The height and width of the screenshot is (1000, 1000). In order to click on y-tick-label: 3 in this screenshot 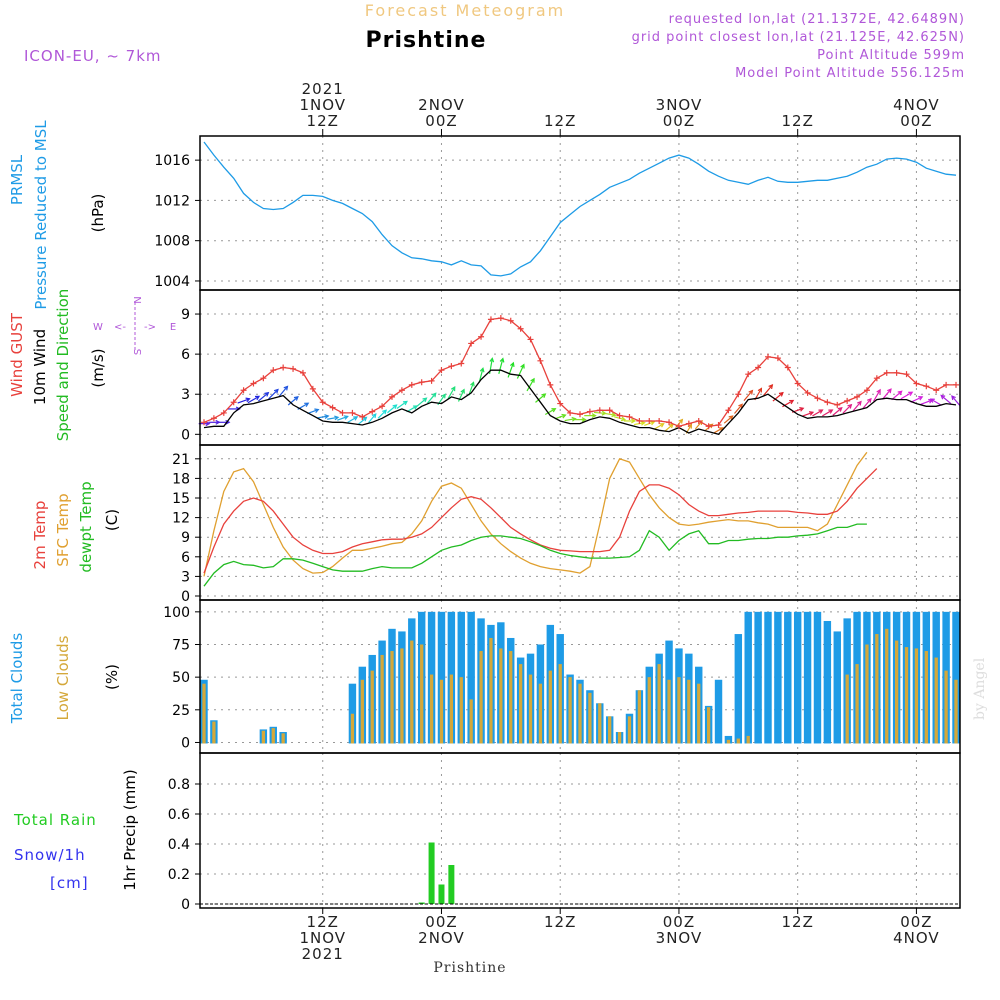, I will do `click(185, 395)`.